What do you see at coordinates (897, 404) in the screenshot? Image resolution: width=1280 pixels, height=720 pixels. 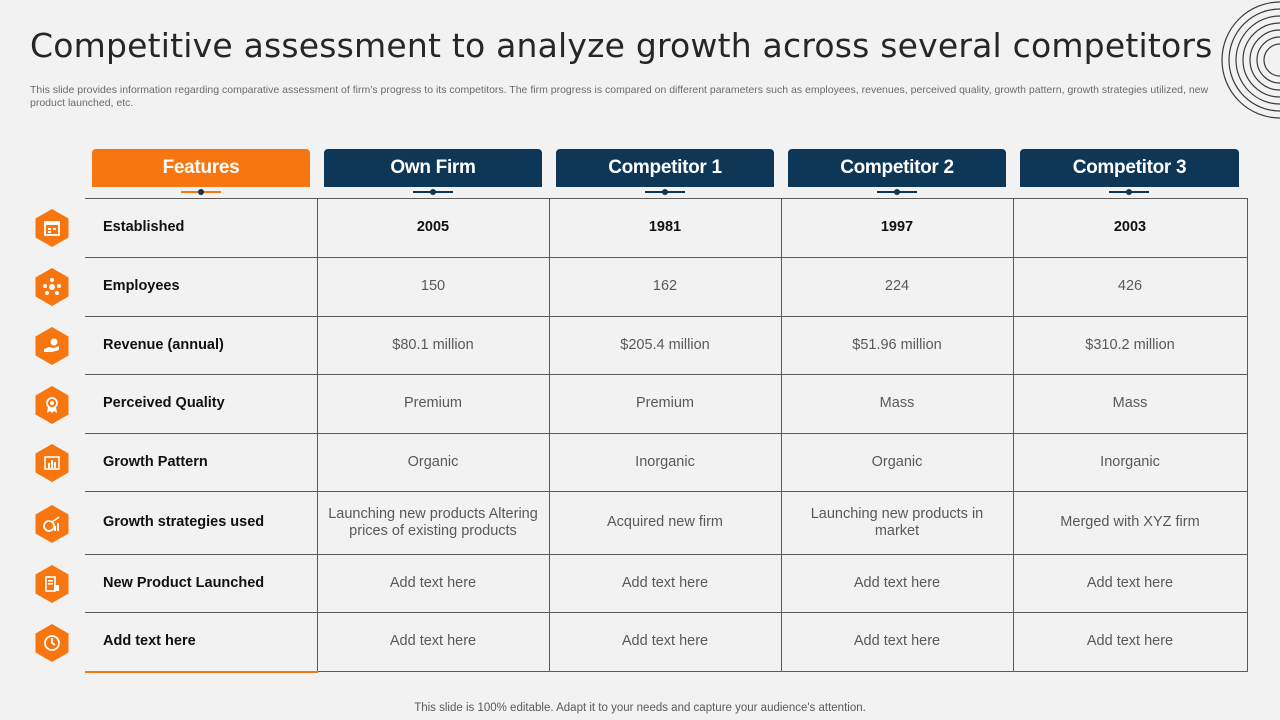 I see `cell-competitor-2: Mass` at bounding box center [897, 404].